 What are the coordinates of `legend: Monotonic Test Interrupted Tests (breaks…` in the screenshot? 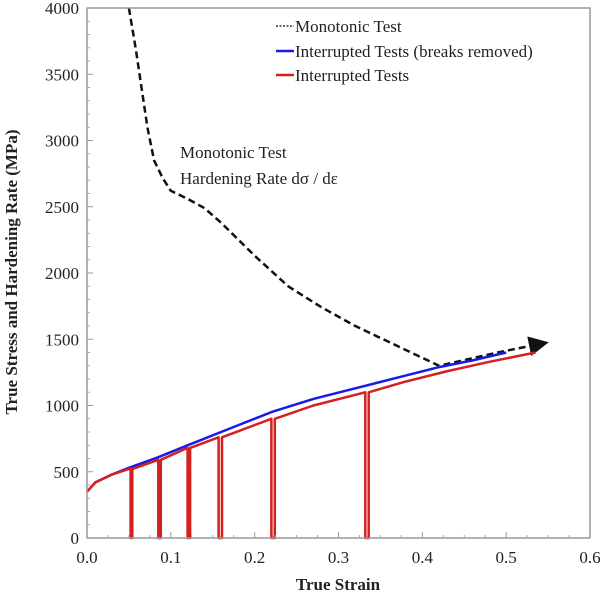 It's located at (404, 51).